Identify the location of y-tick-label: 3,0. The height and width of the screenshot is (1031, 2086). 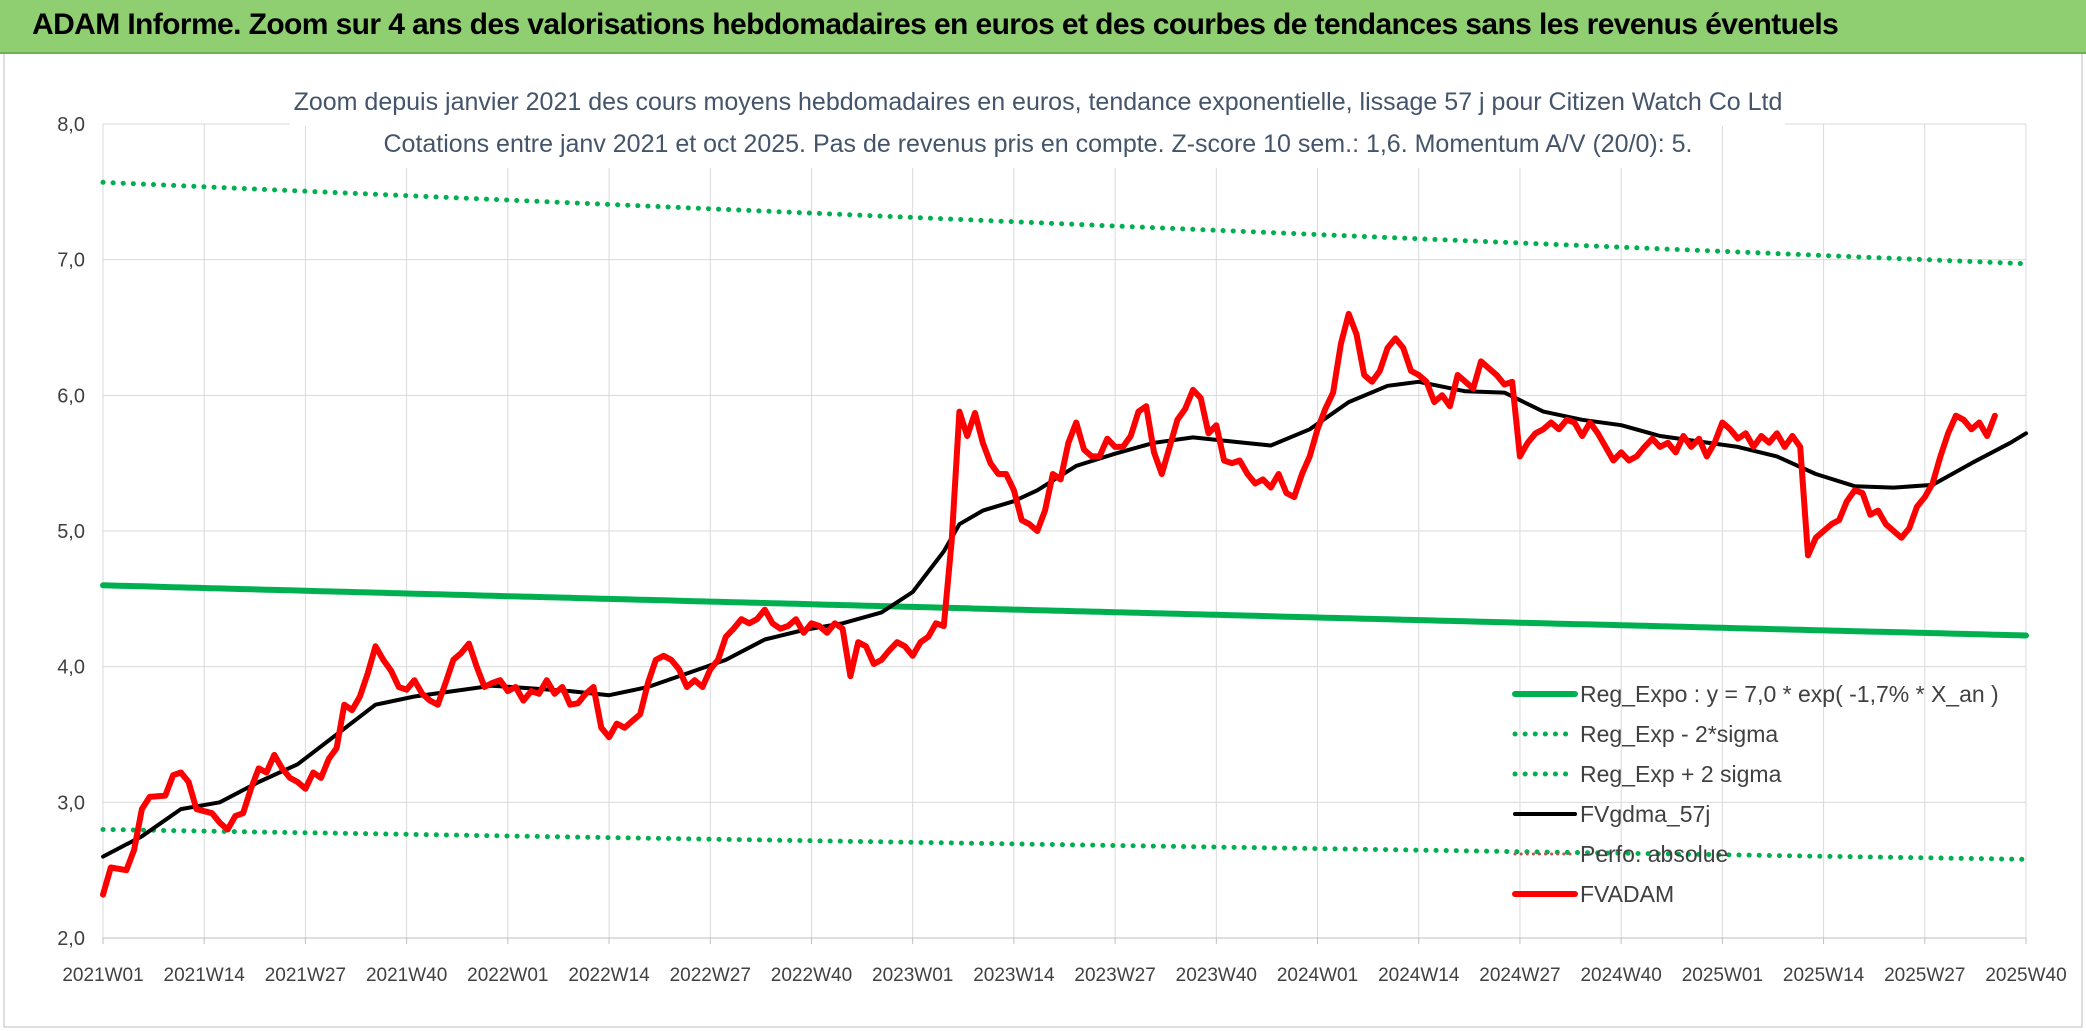
(71, 803).